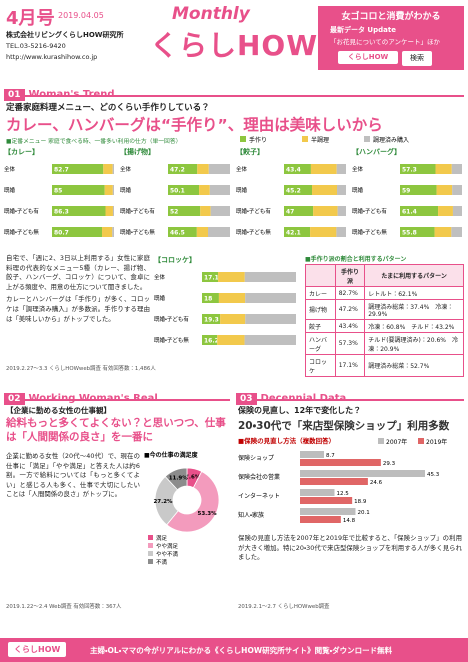  Describe the element at coordinates (391, 17) in the screenshot. I see `tagline: 女ゴコロと消費がわかる` at that location.